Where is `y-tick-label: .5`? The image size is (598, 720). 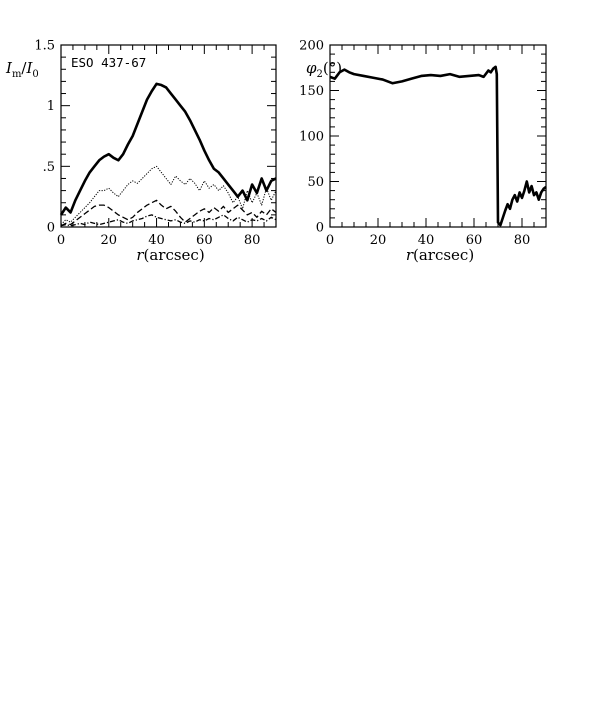
y-tick-label: .5 is located at coordinates (49, 167).